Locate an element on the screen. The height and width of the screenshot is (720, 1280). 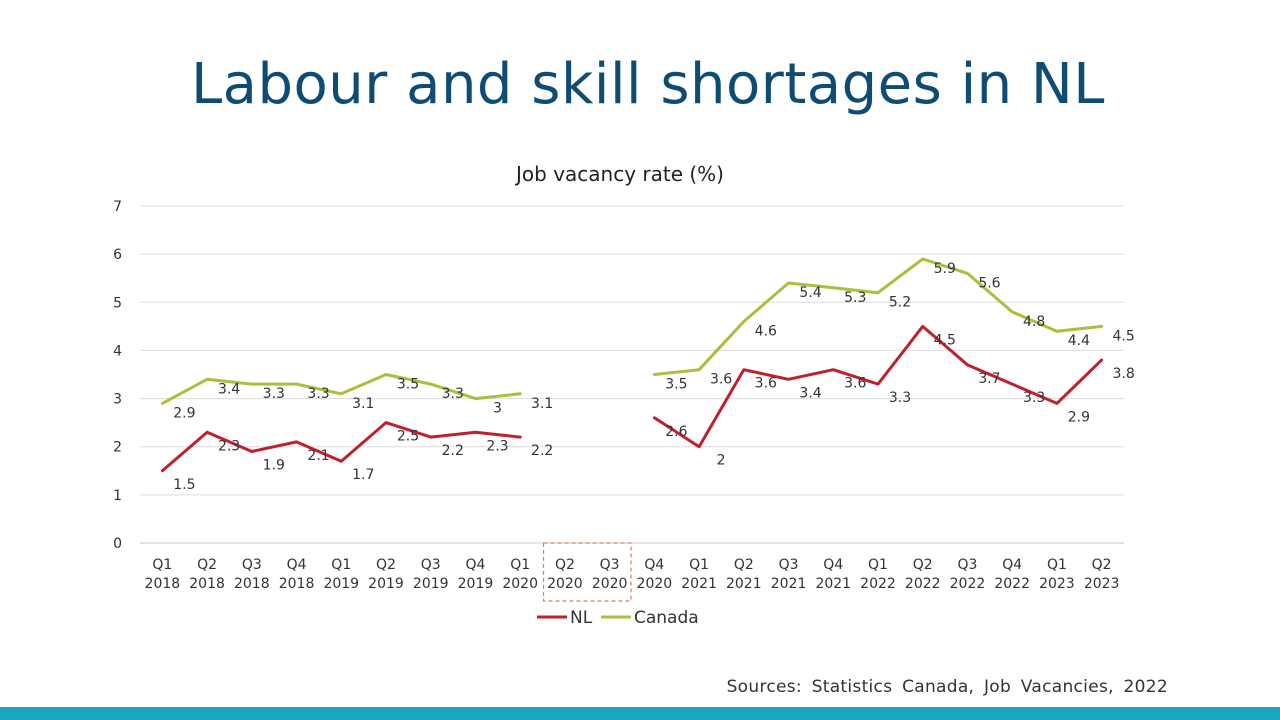
data-label-canada: 5.6 is located at coordinates (989, 283).